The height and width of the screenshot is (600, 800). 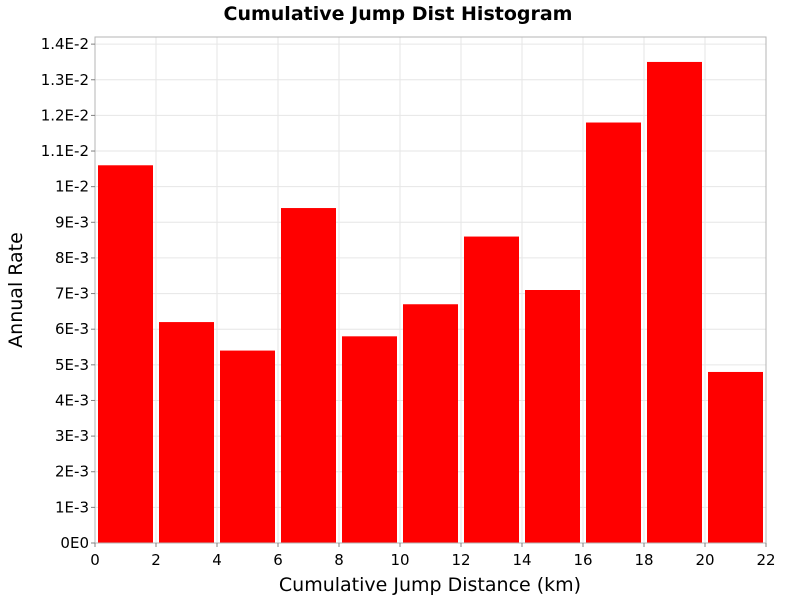 I want to click on y-tick-label: 0E0, so click(x=74, y=543).